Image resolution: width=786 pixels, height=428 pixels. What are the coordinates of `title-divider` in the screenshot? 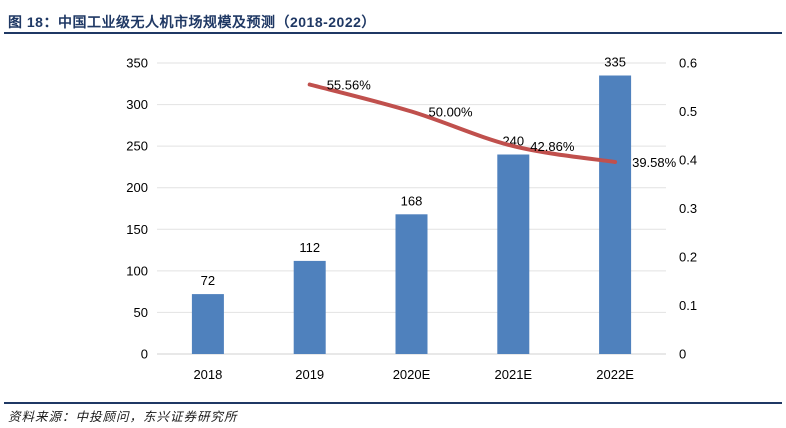 It's located at (393, 33).